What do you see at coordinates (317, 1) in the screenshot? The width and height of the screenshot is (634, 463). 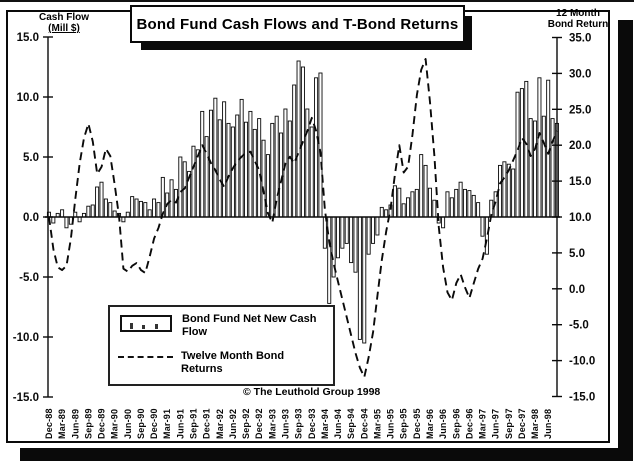 I see `scan-border-top` at bounding box center [317, 1].